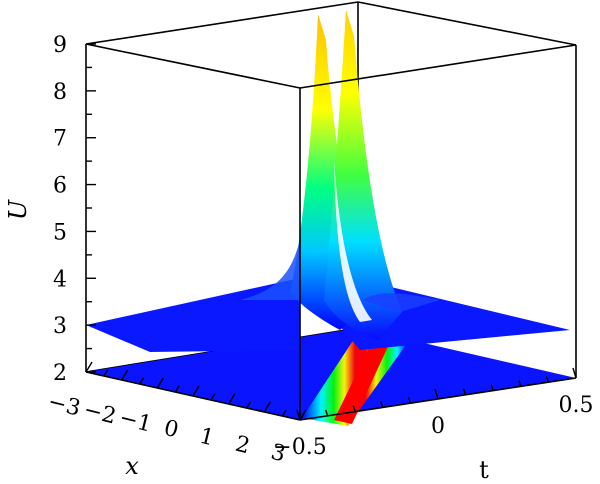 This screenshot has width=600, height=484. What do you see at coordinates (60, 373) in the screenshot?
I see `u-axis-tick-label: 2` at bounding box center [60, 373].